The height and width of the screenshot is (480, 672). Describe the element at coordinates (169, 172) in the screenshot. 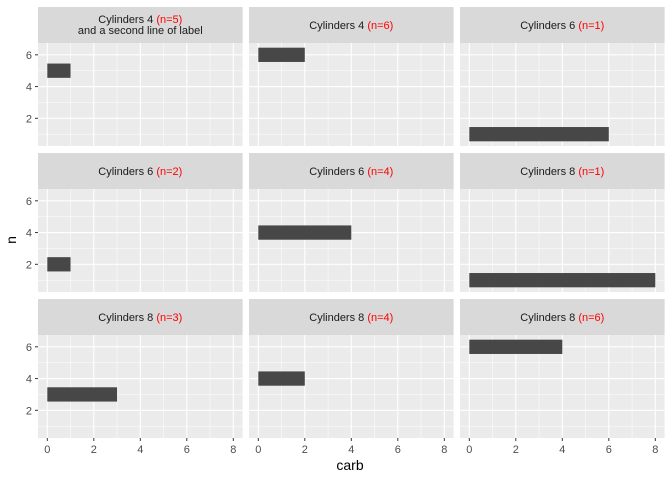

I see `strip-count: (n=2)` at that location.